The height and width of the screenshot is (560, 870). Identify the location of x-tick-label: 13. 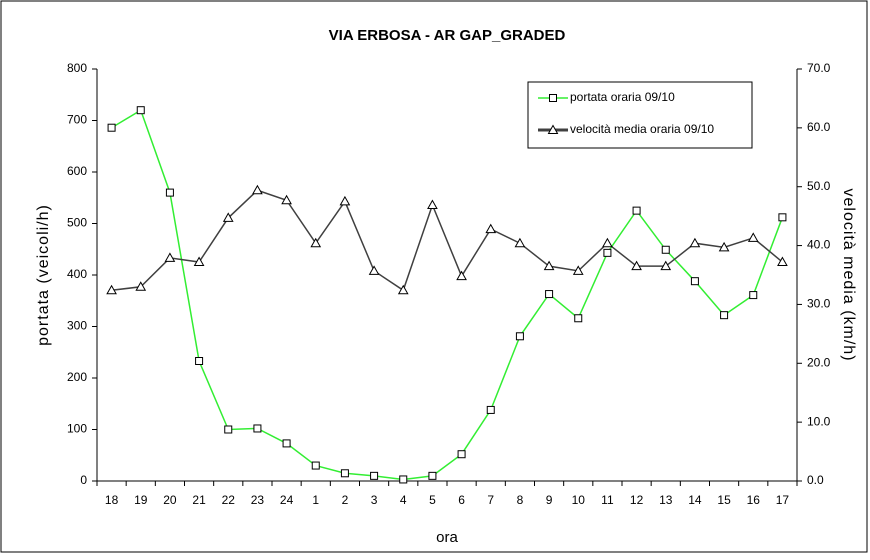
(666, 500).